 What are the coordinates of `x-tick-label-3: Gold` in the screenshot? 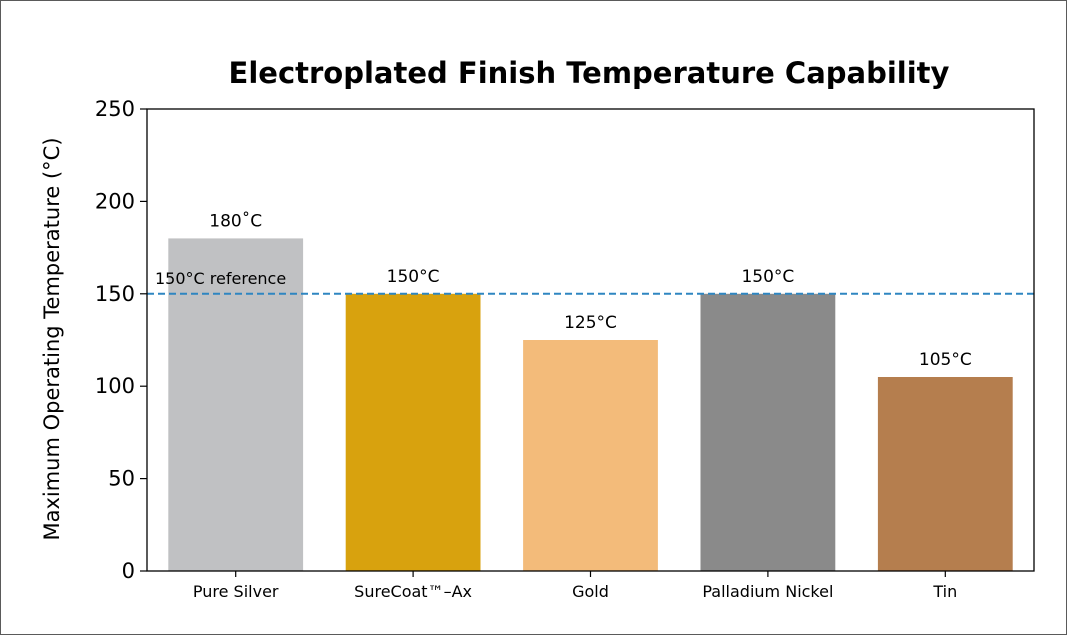 It's located at (590, 591).